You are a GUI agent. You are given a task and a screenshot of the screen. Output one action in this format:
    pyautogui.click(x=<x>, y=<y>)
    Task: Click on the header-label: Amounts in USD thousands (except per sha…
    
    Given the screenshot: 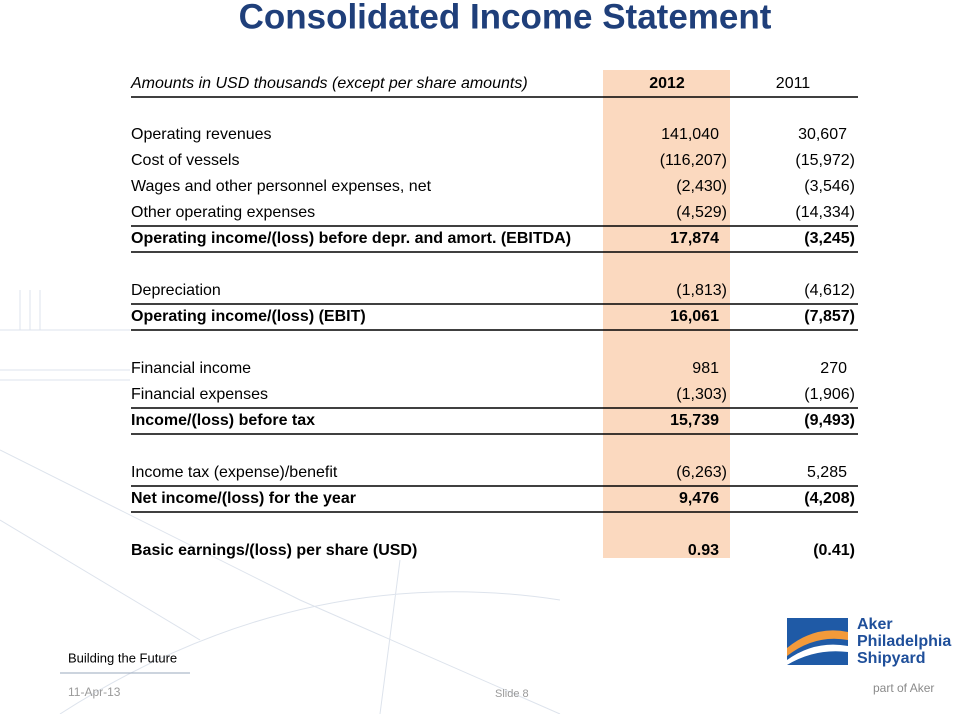 What is the action you would take?
    pyautogui.click(x=329, y=83)
    